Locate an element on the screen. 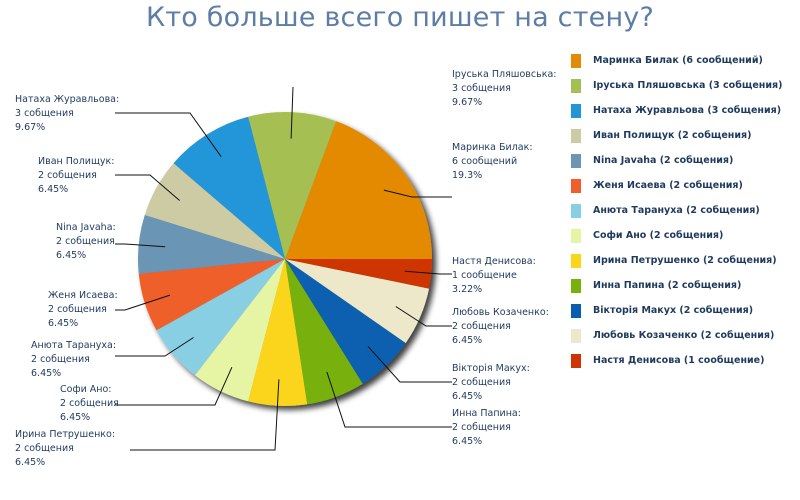 This screenshot has height=500, width=800. slice-label-inna: Инна Папина: 2 собщения 6.45% is located at coordinates (486, 427).